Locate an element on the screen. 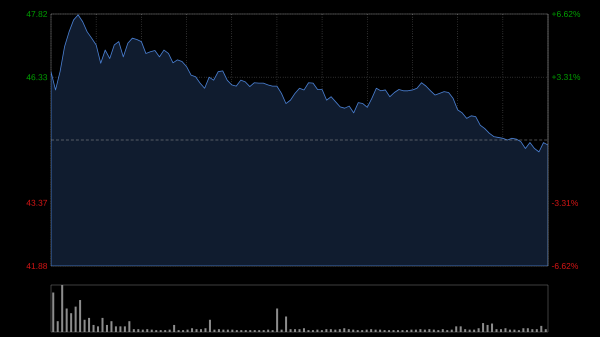  y-tick-label: 41.88 is located at coordinates (37, 266).